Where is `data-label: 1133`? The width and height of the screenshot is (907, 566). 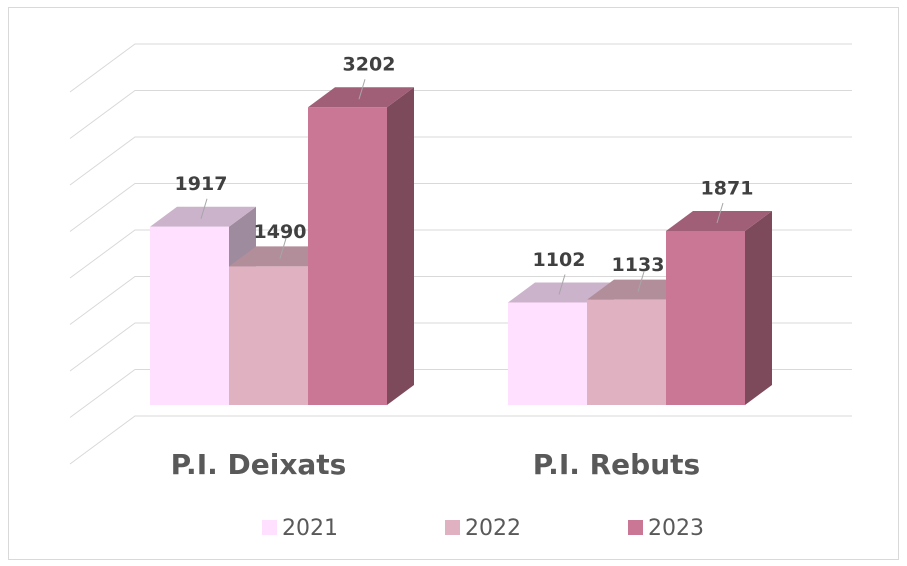
data-label: 1133 is located at coordinates (638, 265).